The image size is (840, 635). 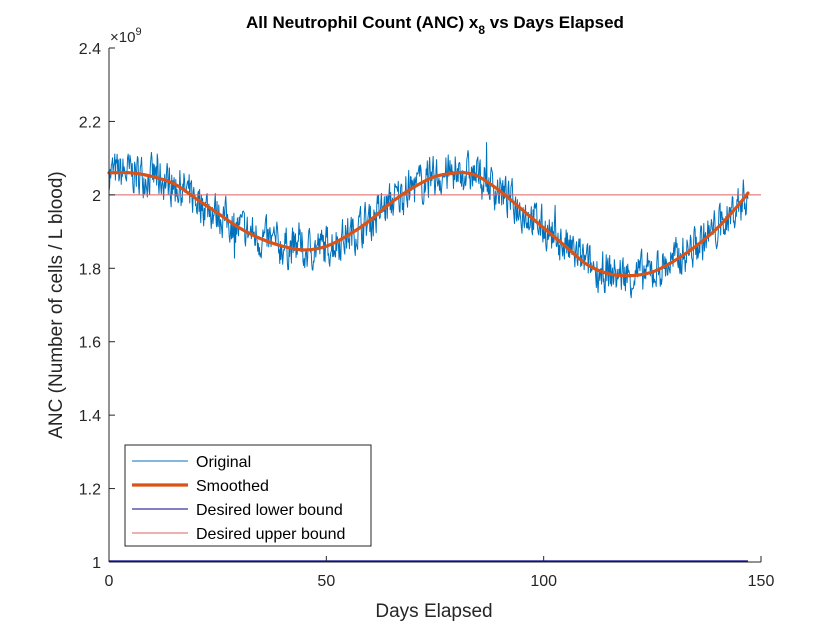 I want to click on y-tick-label: 1.6, so click(x=90, y=343).